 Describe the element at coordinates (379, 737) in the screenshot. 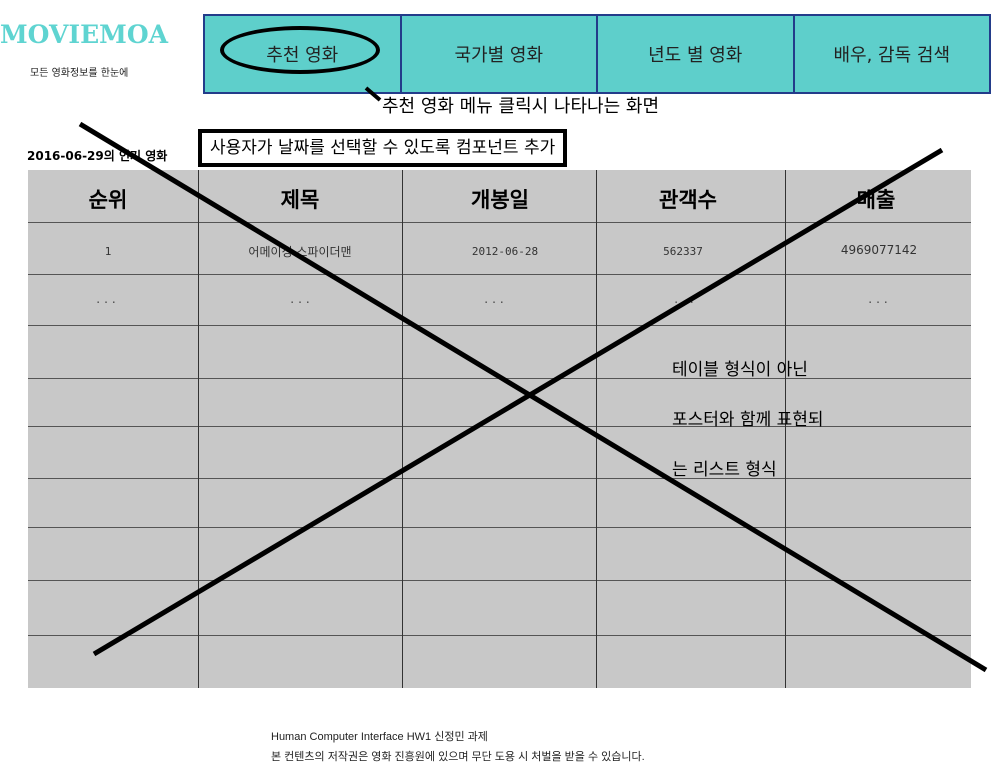

I see `footer-line: Human Computer Interface HW1 신정민 과제` at that location.